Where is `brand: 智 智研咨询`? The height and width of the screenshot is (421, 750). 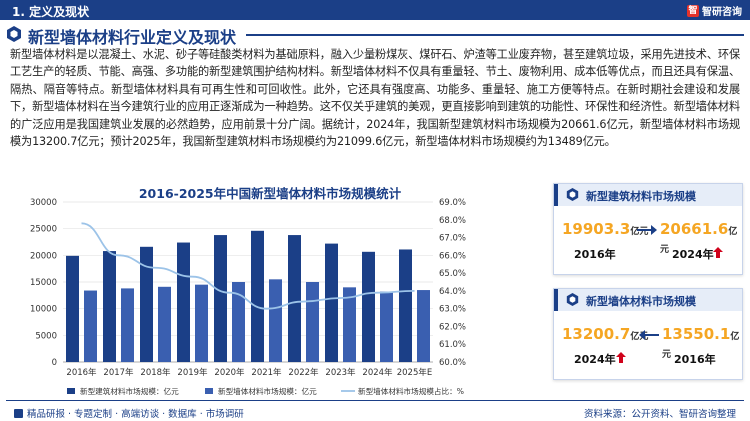 brand: 智 智研咨询 is located at coordinates (714, 10).